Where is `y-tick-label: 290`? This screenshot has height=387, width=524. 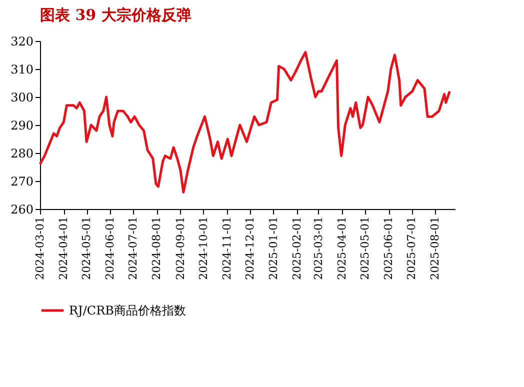
y-tick-label: 290 is located at coordinates (22, 125).